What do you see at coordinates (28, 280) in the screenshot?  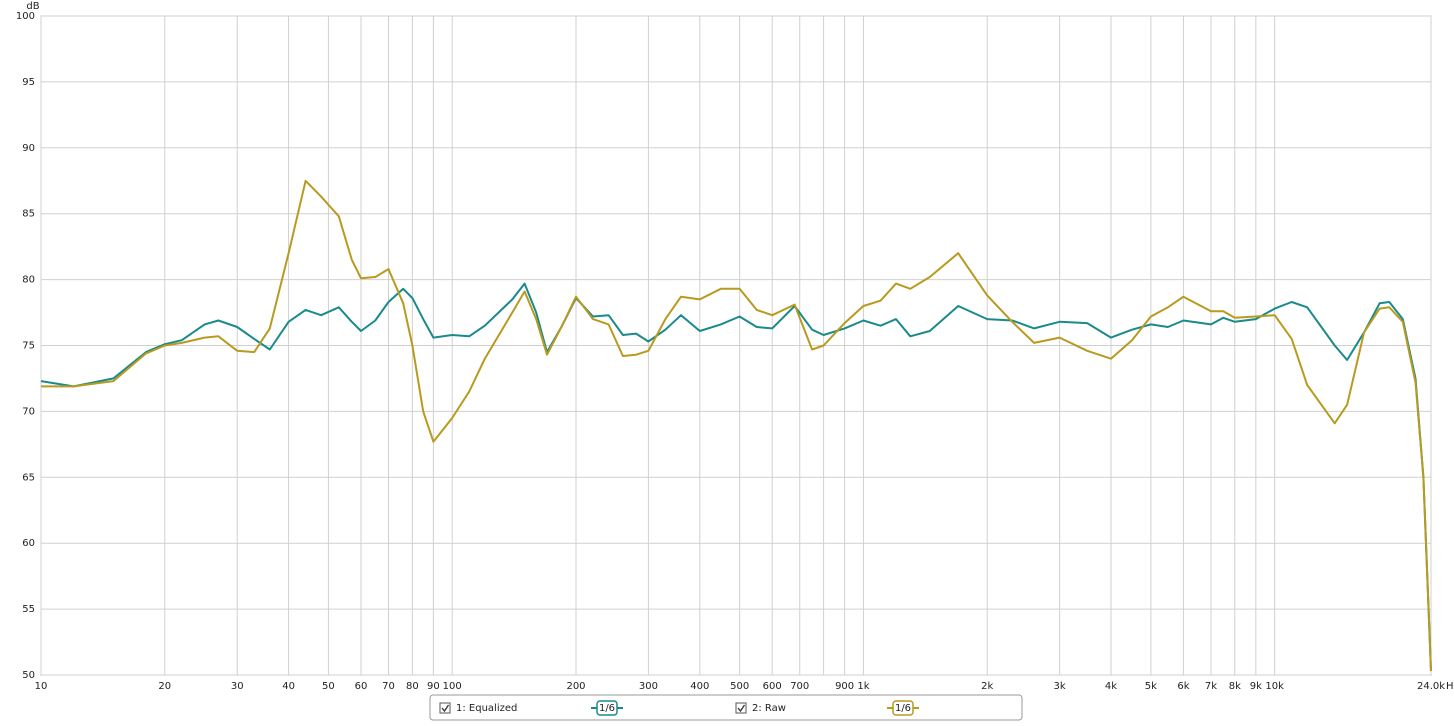 I see `y-tick-label: 80` at bounding box center [28, 280].